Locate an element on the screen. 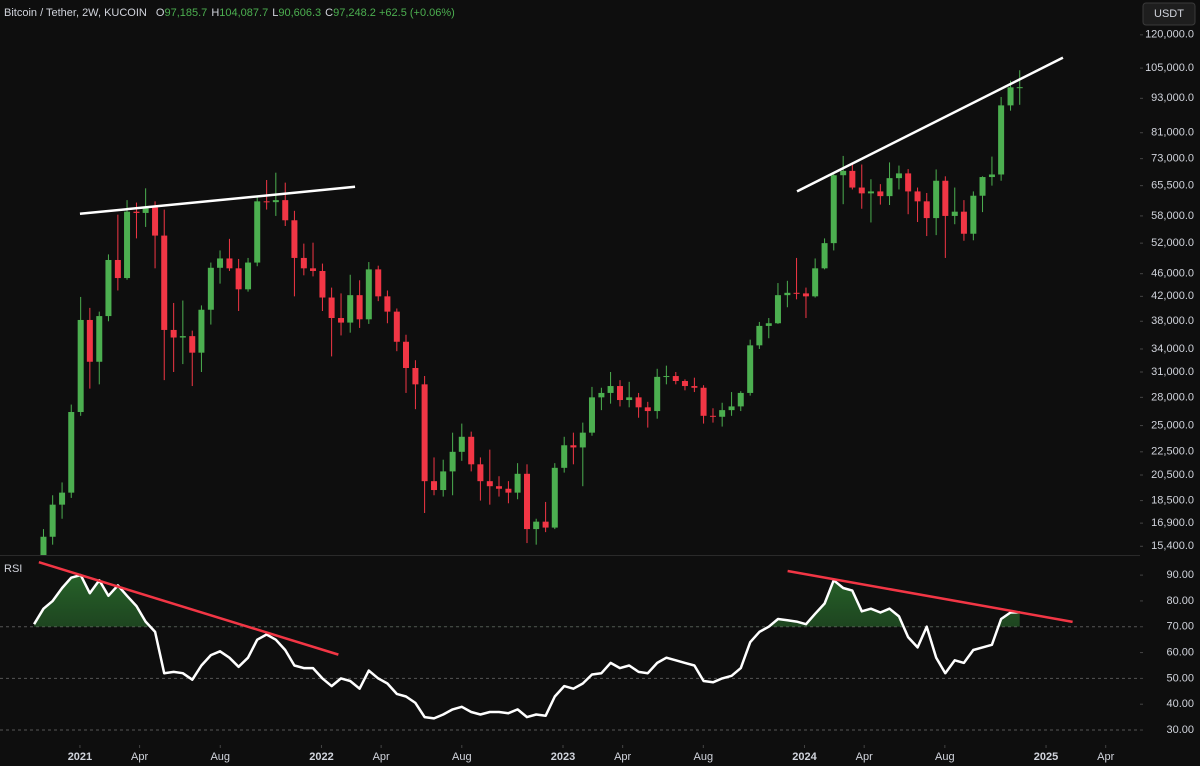  x-tick-label: 2025 is located at coordinates (1046, 757).